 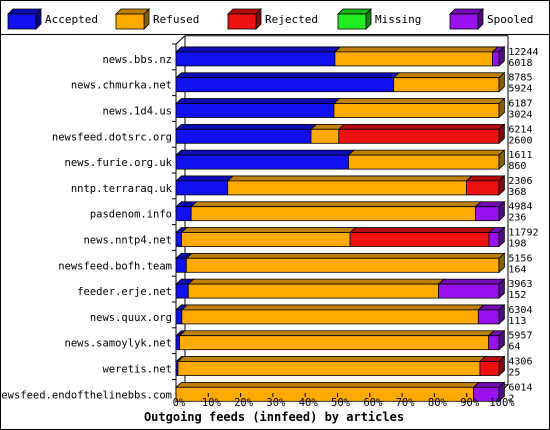 I want to click on bar-nntp-terraraq-uk, so click(x=340, y=185).